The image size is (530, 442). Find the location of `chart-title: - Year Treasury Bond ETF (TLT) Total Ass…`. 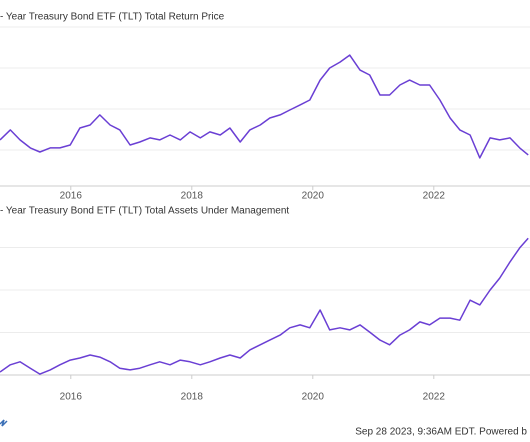

chart-title: - Year Treasury Bond ETF (TLT) Total Ass… is located at coordinates (144, 211).